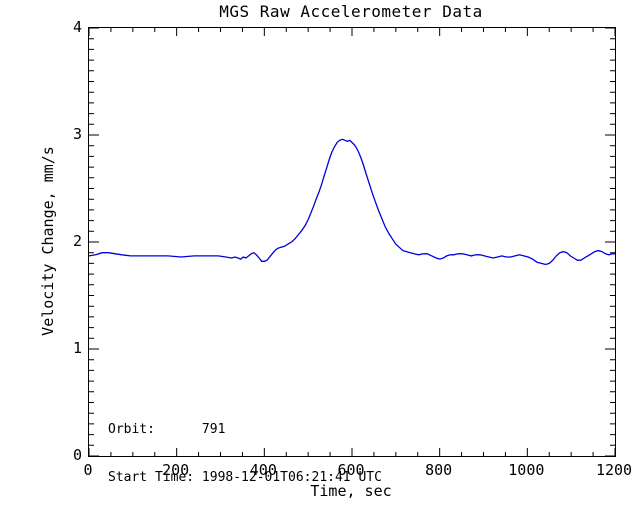 Image resolution: width=640 pixels, height=512 pixels. I want to click on x-tick-label: 400, so click(263, 470).